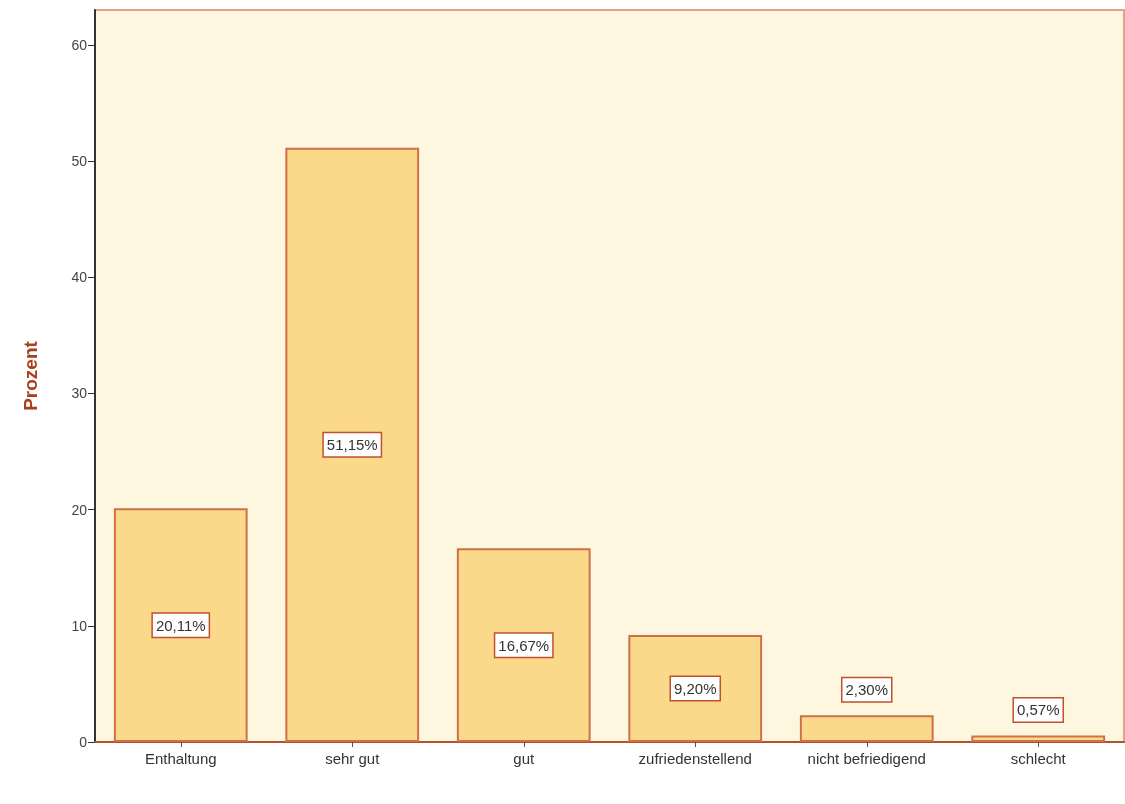 The height and width of the screenshot is (804, 1125). What do you see at coordinates (79, 161) in the screenshot?
I see `y-tick-label: 50` at bounding box center [79, 161].